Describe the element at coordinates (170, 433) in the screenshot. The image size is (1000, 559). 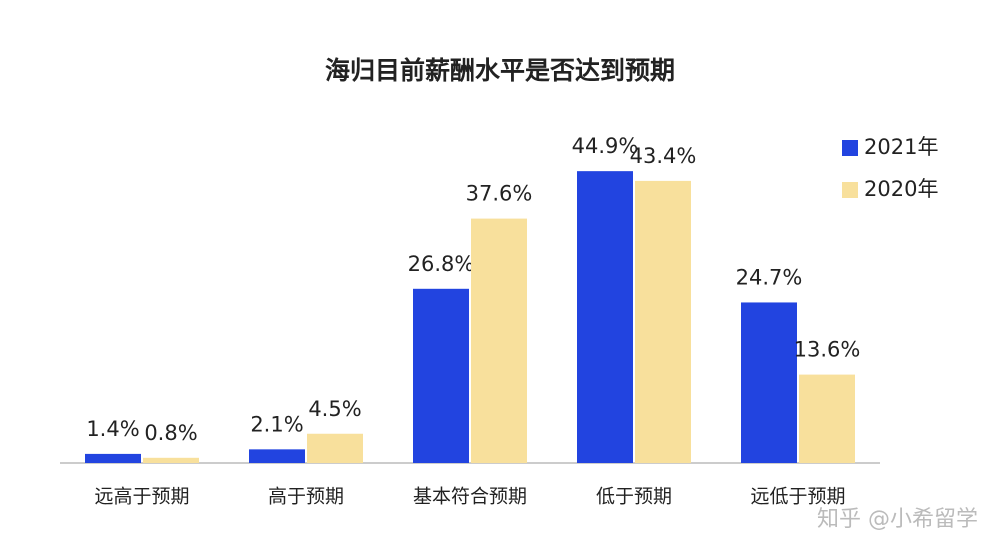
I see `data-label: 0.8%` at that location.